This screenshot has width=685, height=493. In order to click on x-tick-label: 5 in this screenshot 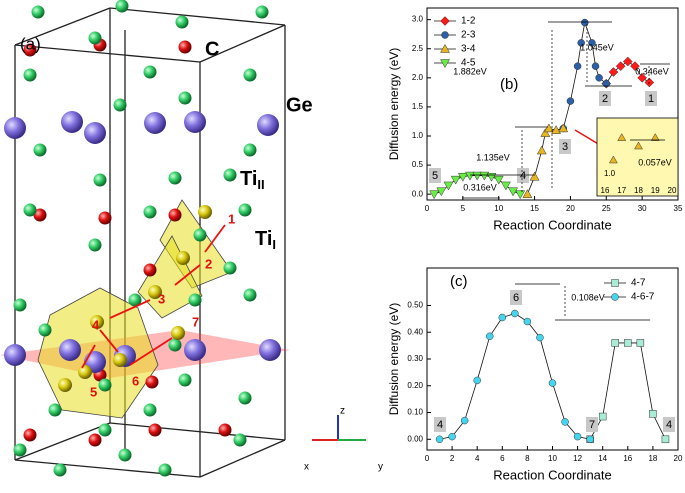, I will do `click(463, 208)`.